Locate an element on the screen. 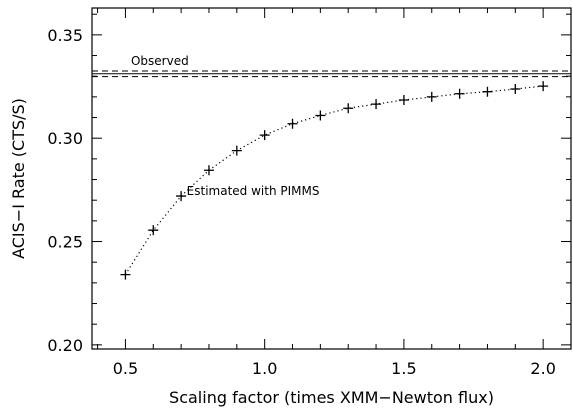 The height and width of the screenshot is (408, 573). x-tick-label: 0.5 is located at coordinates (125, 368).